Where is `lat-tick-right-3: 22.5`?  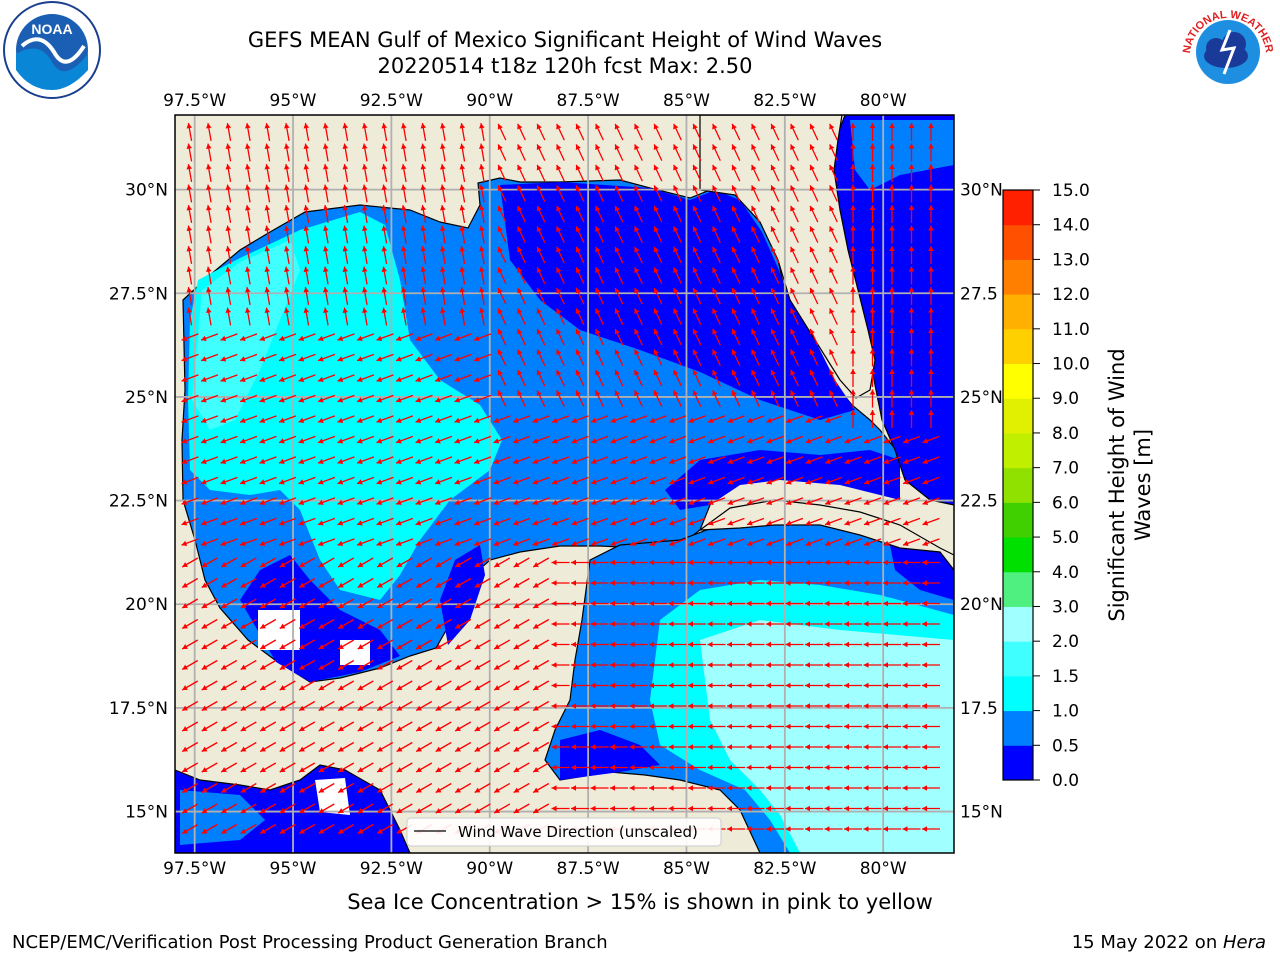 lat-tick-right-3: 22.5 is located at coordinates (979, 502).